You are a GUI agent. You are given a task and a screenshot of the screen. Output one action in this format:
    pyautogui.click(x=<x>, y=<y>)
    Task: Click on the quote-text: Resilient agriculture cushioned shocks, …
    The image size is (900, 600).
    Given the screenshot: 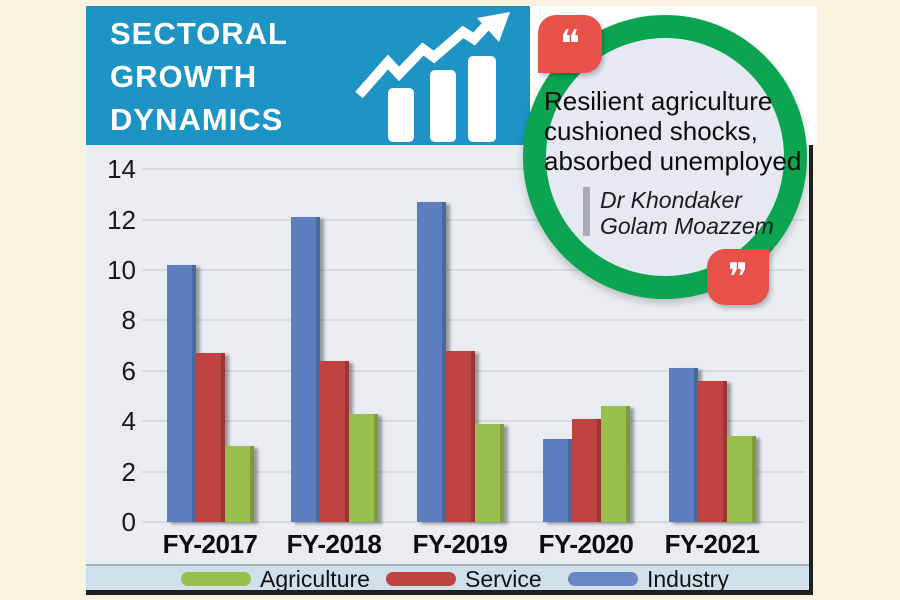 What is the action you would take?
    pyautogui.click(x=672, y=131)
    